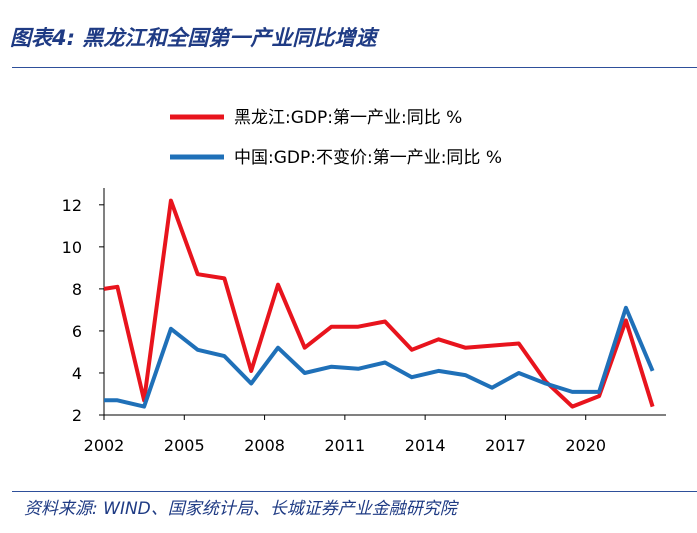 The height and width of the screenshot is (533, 697). I want to click on y-tick-label: 12, so click(72, 205).